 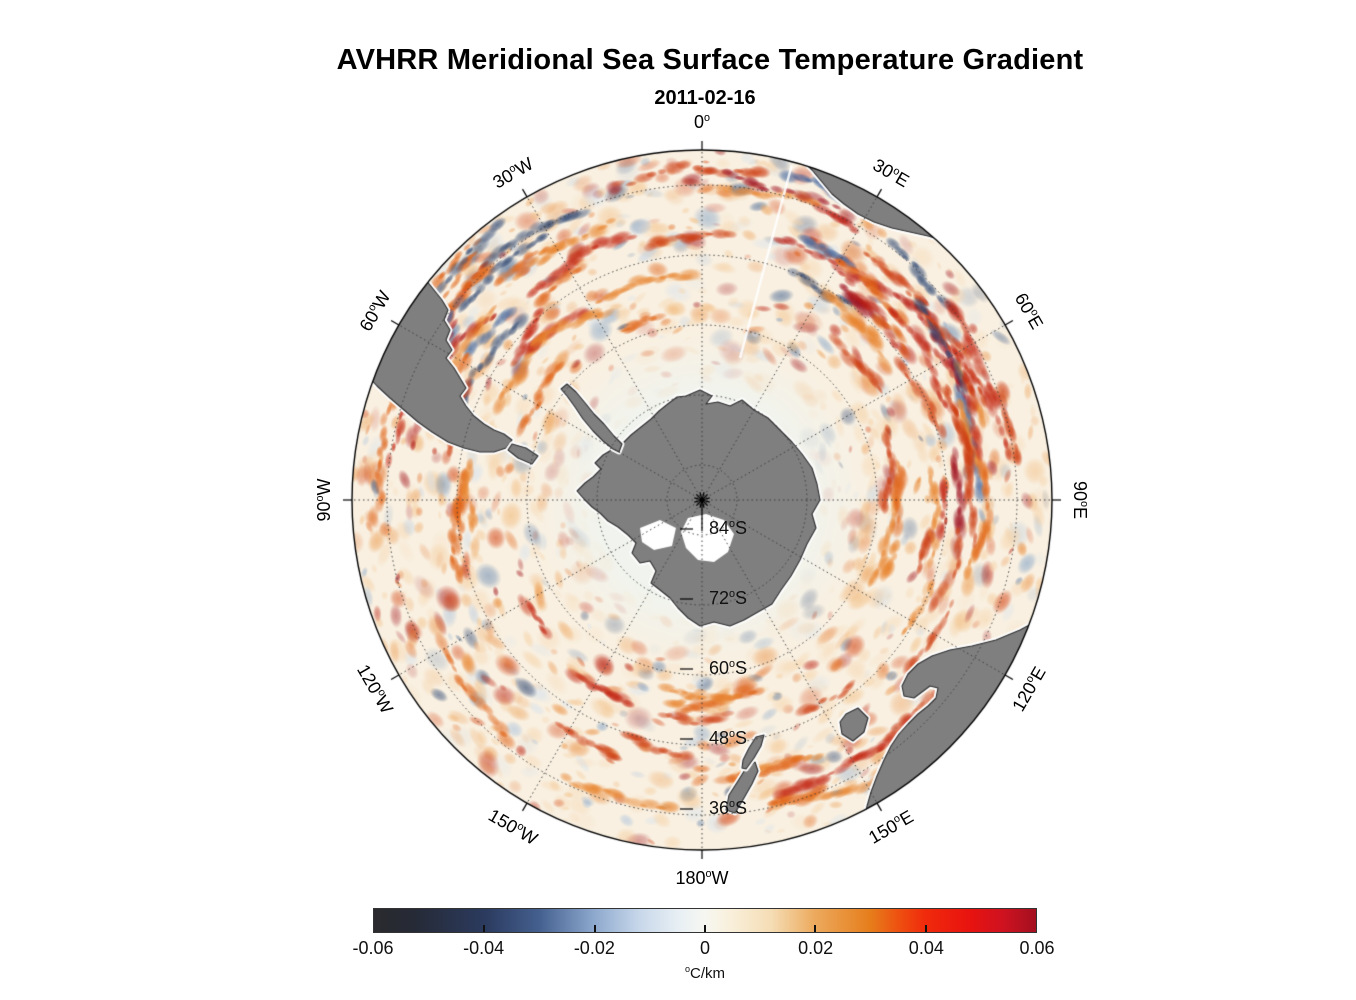 What do you see at coordinates (1080, 500) in the screenshot?
I see `meridian-label-90e: 90oE` at bounding box center [1080, 500].